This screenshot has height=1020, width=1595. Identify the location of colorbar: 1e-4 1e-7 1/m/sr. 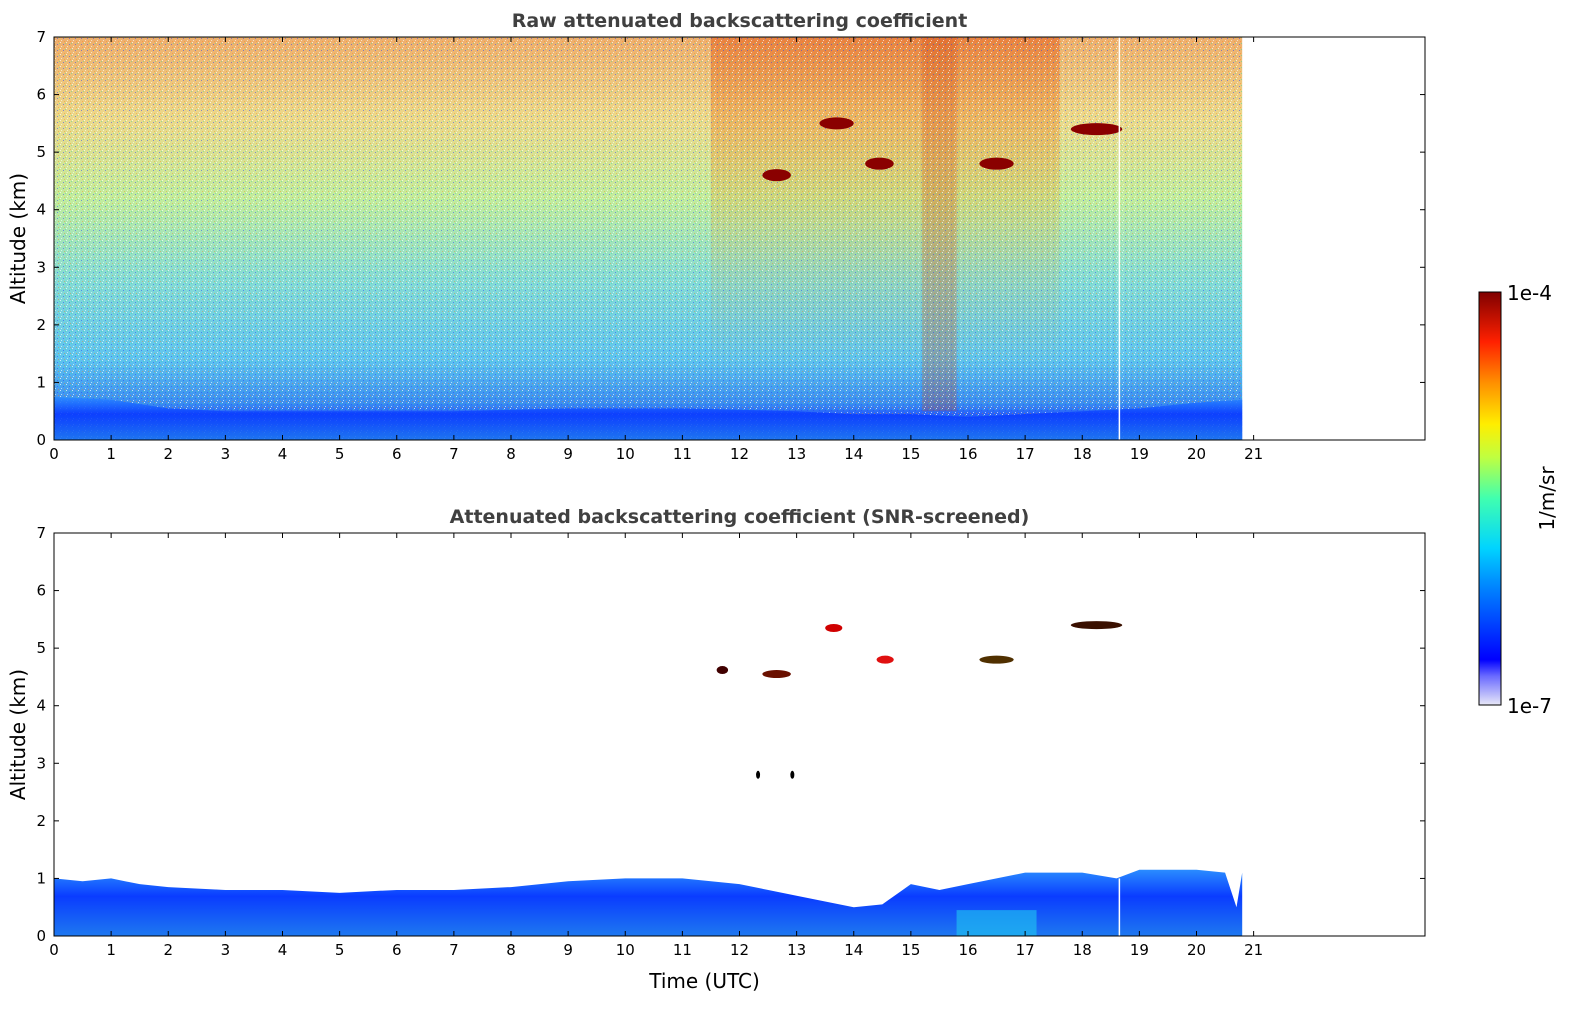
(1518, 499).